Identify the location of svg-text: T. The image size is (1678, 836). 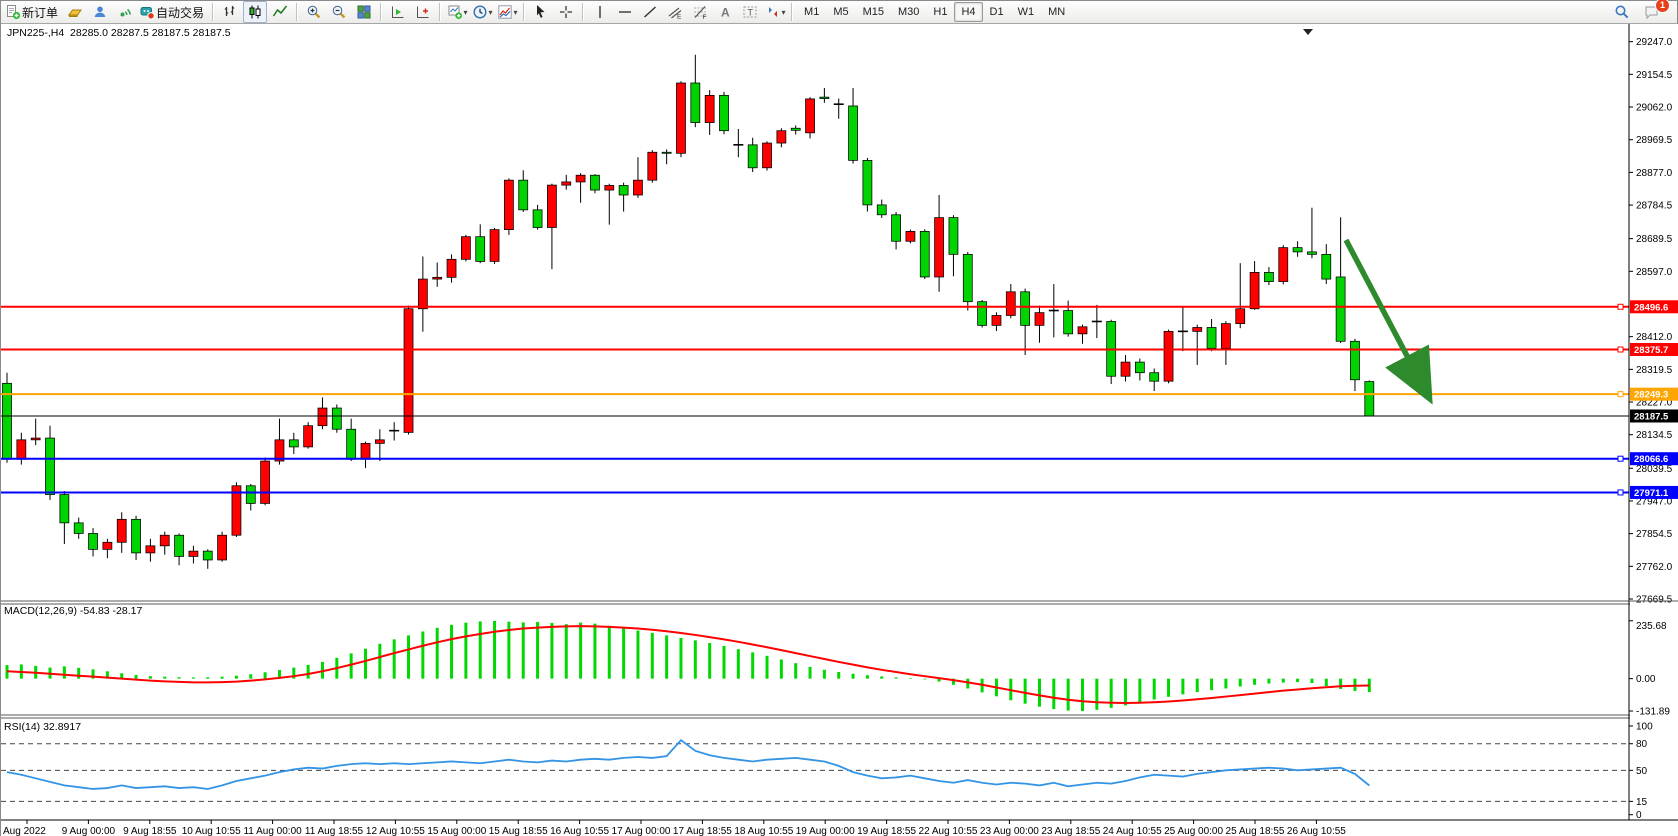
(751, 13).